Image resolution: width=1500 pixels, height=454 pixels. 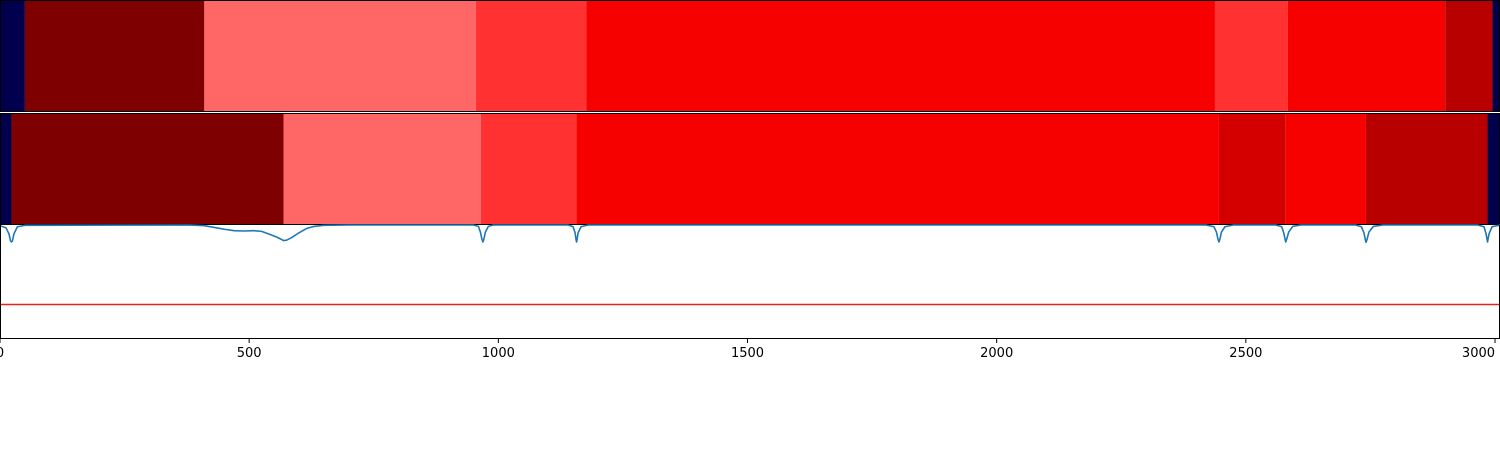 I want to click on x-tick-label-0: 0, so click(x=2, y=353).